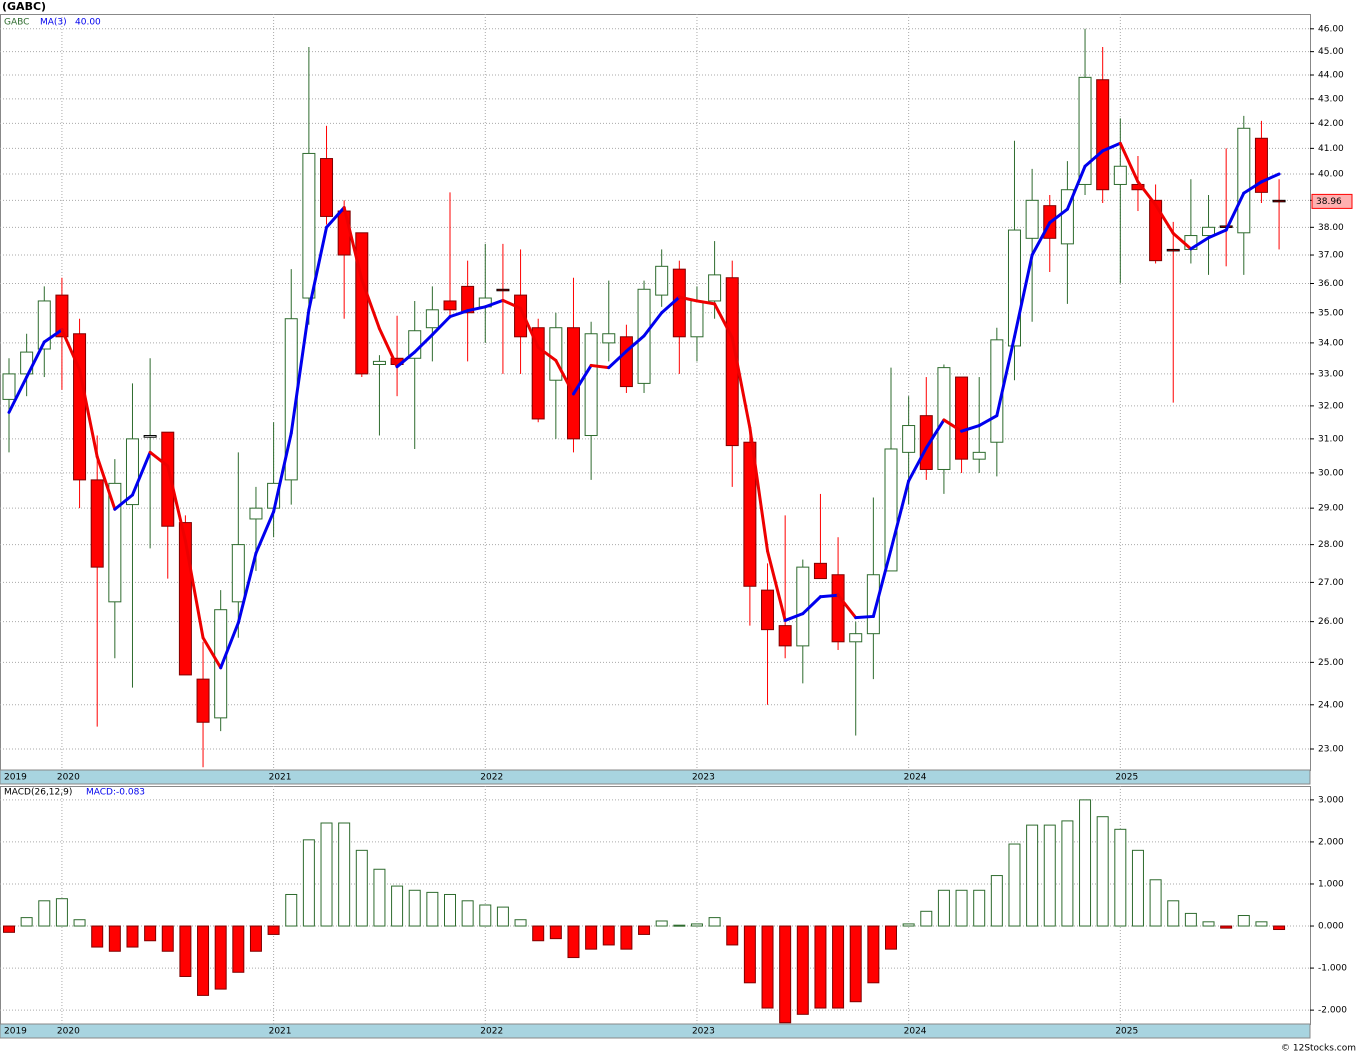 The image size is (1360, 1056). I want to click on x-tick-label: 2020, so click(68, 1032).